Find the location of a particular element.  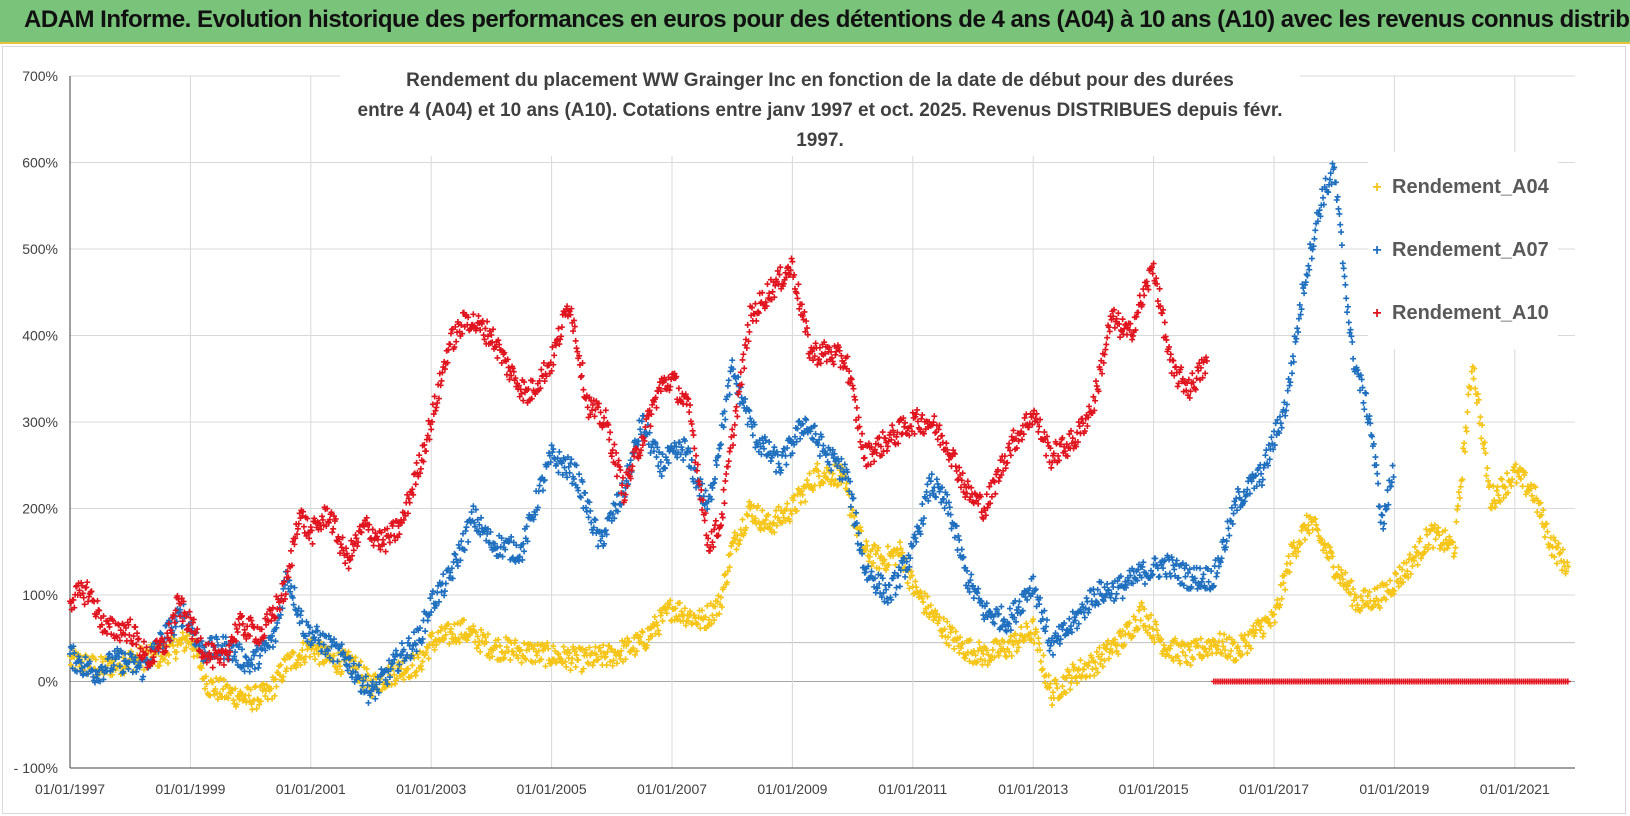

x-tick-label: 01/01/2011 is located at coordinates (912, 789).